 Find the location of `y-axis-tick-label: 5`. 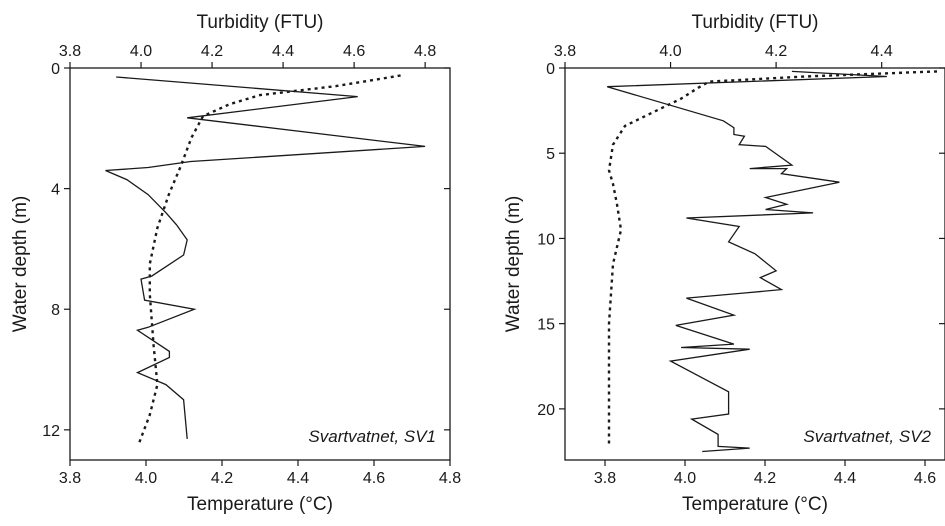

y-axis-tick-label: 5 is located at coordinates (550, 154).